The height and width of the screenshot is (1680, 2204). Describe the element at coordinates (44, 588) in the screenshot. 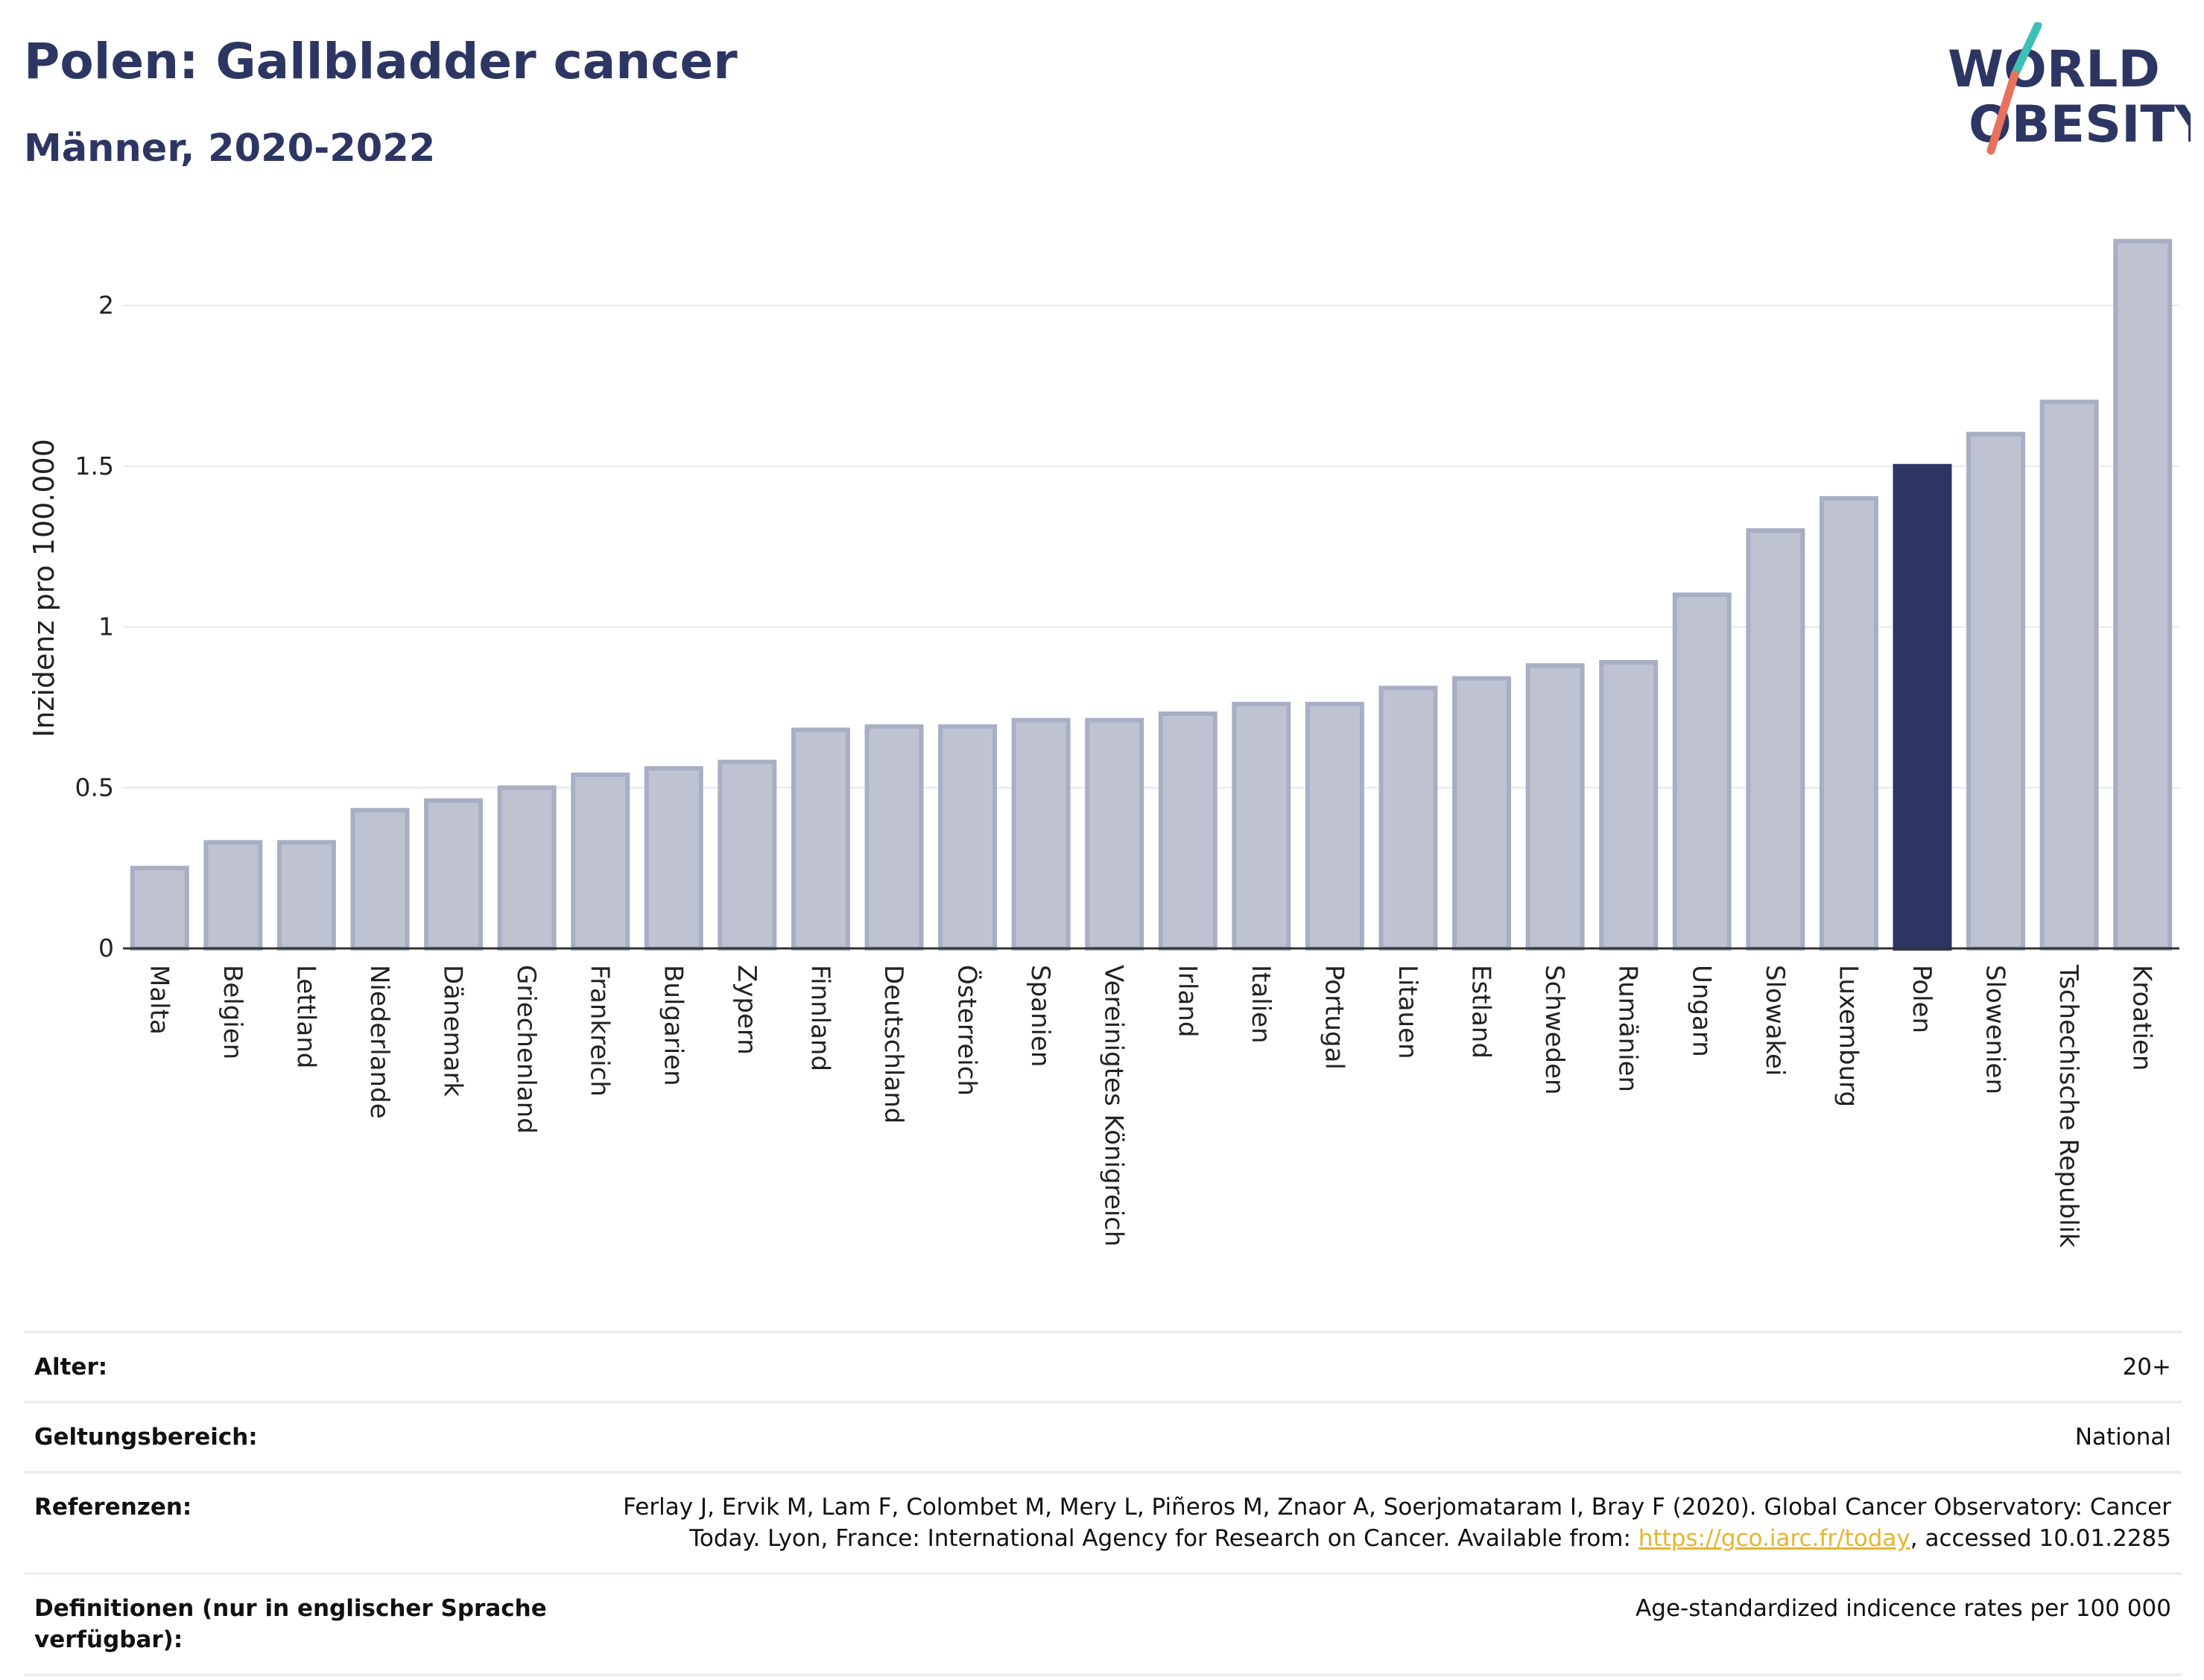

I see `y-axis-label: Inzidenz pro 100.000` at that location.